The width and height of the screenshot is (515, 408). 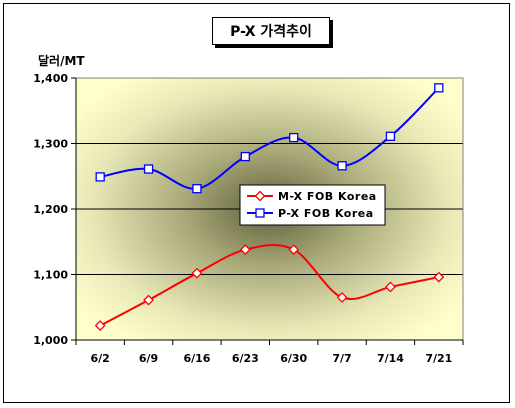 I want to click on series-line, so click(x=269, y=285).